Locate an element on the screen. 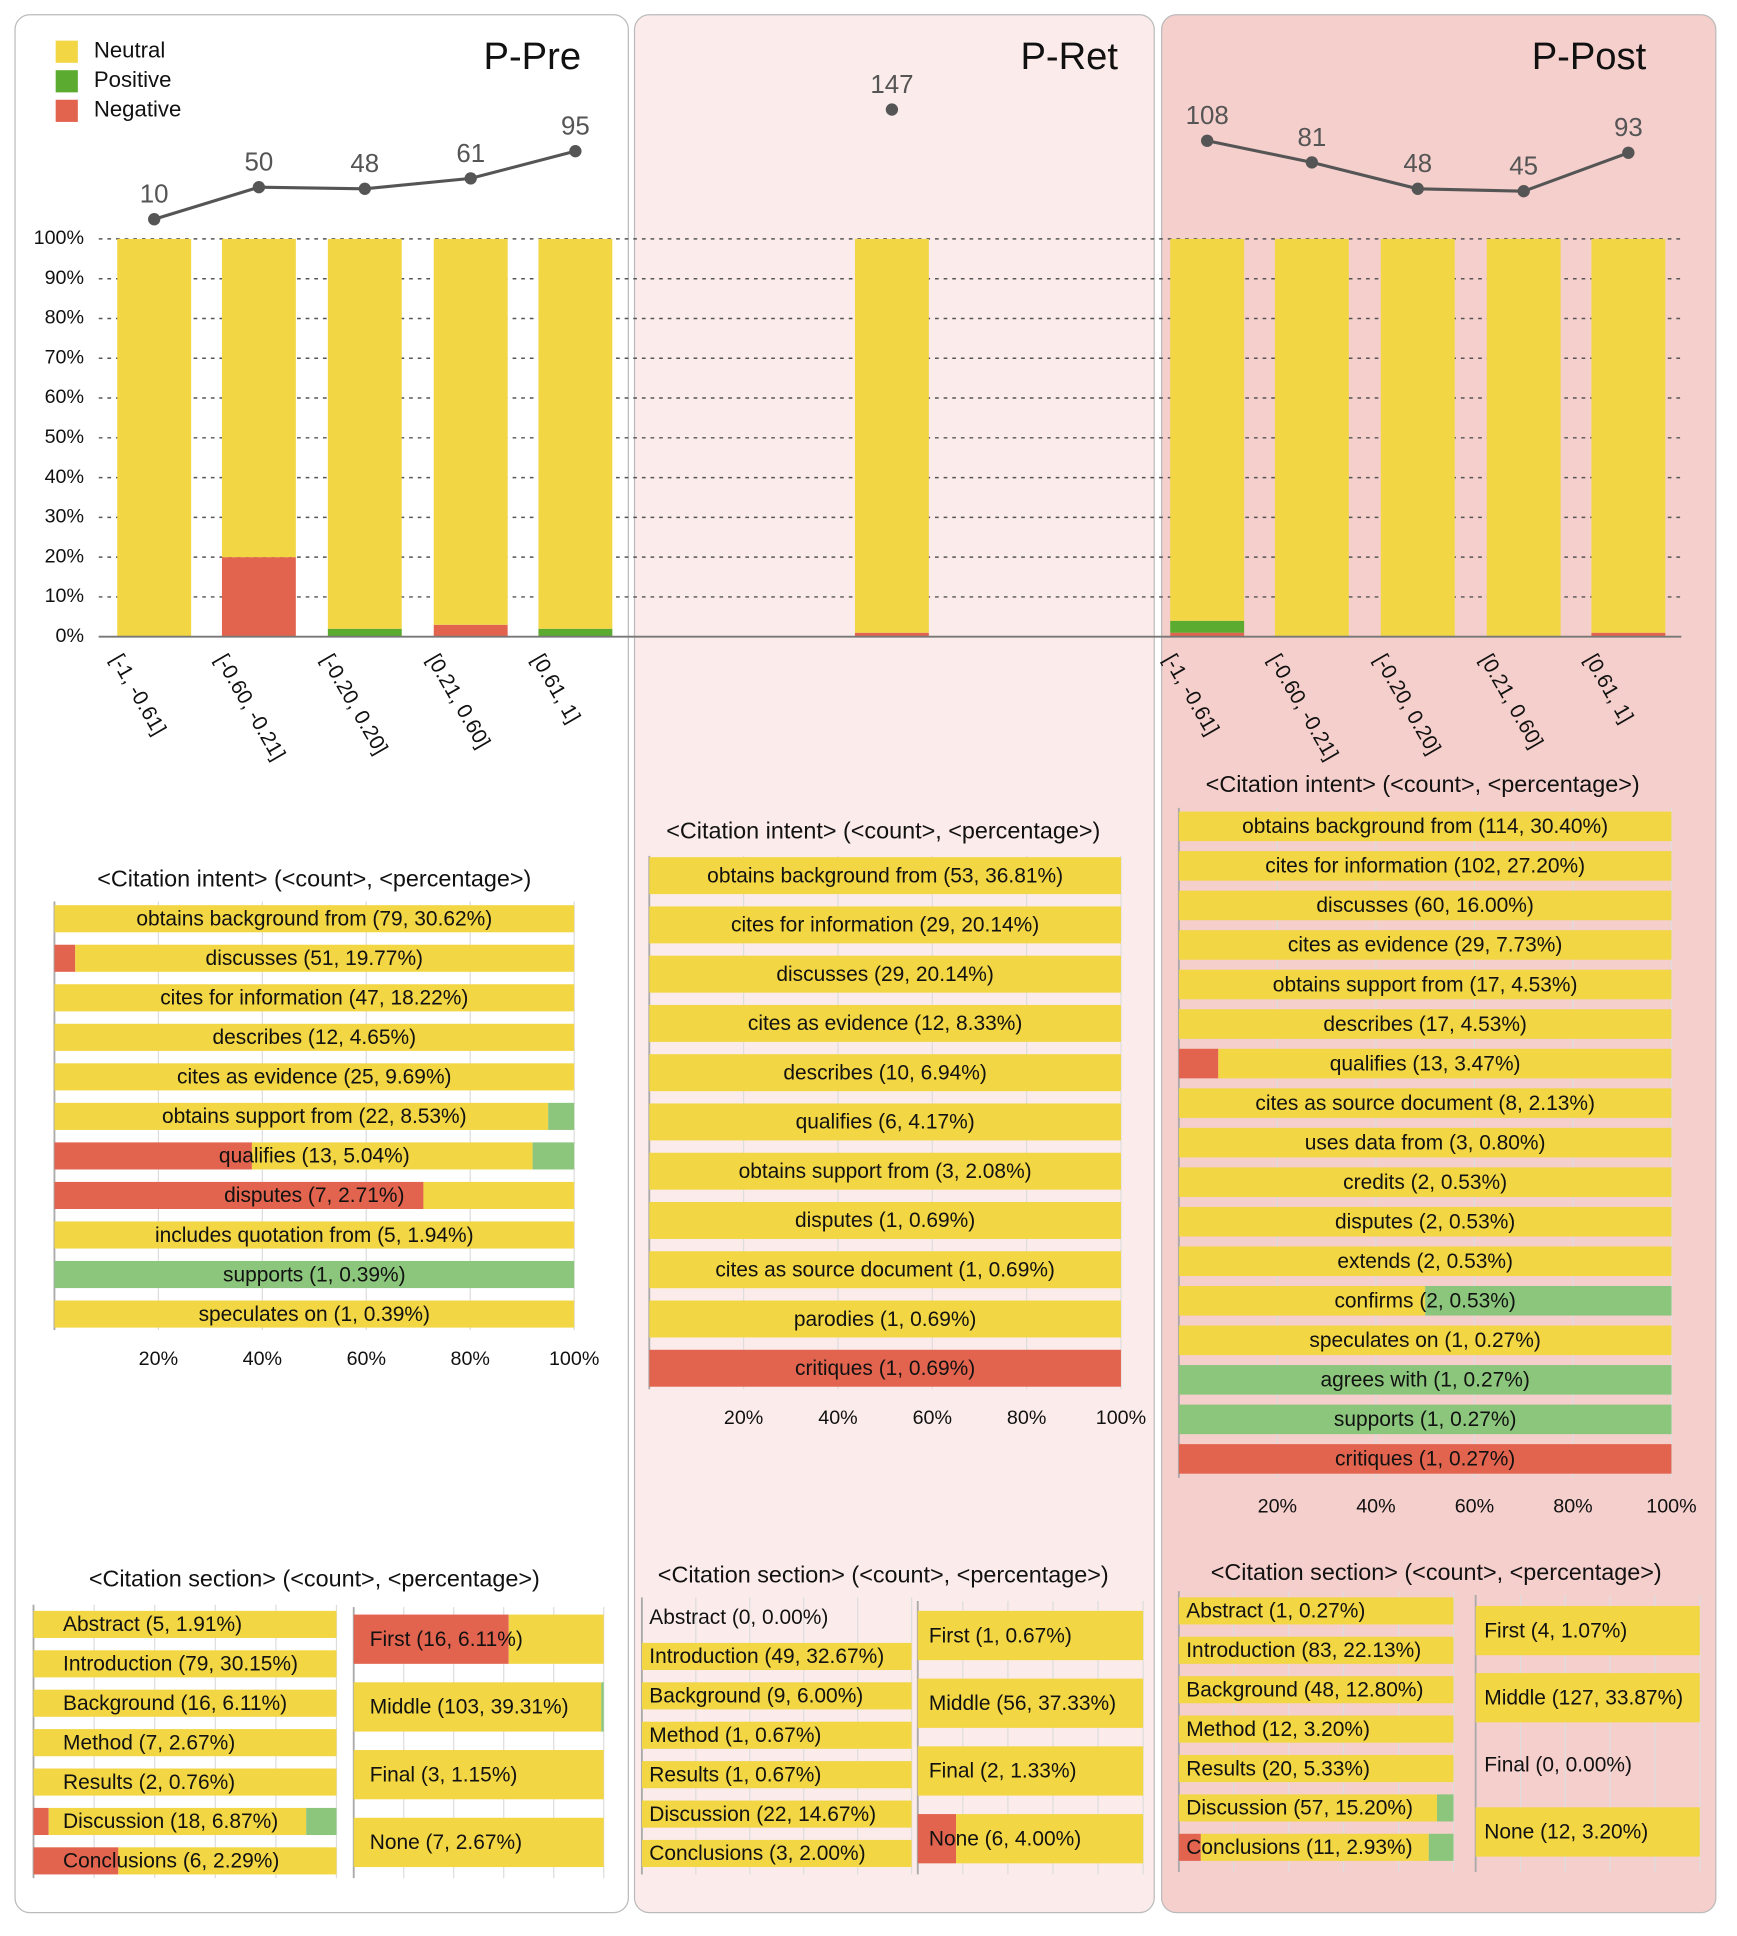  y-tick-label: 90% is located at coordinates (64, 278).